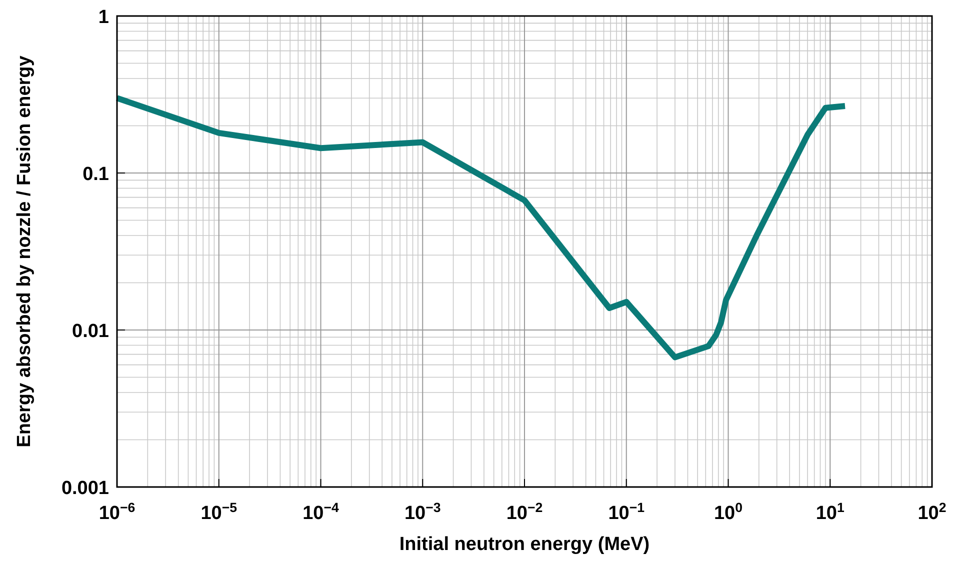  Describe the element at coordinates (422, 512) in the screenshot. I see `x-tick-label: 10$^{−3}$` at that location.